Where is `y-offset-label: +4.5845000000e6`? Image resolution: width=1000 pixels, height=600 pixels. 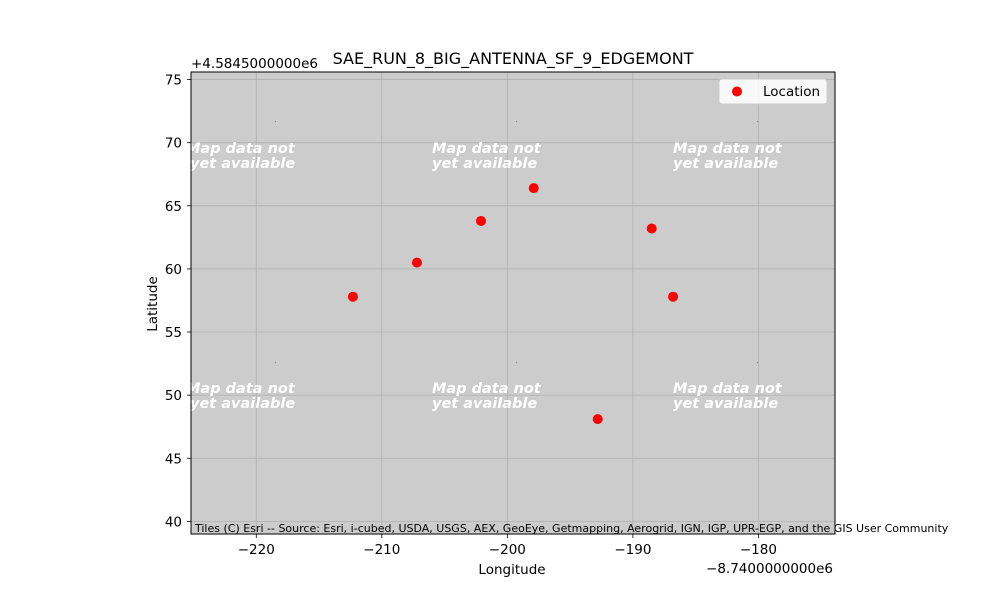
y-offset-label: +4.5845000000e6 is located at coordinates (254, 64).